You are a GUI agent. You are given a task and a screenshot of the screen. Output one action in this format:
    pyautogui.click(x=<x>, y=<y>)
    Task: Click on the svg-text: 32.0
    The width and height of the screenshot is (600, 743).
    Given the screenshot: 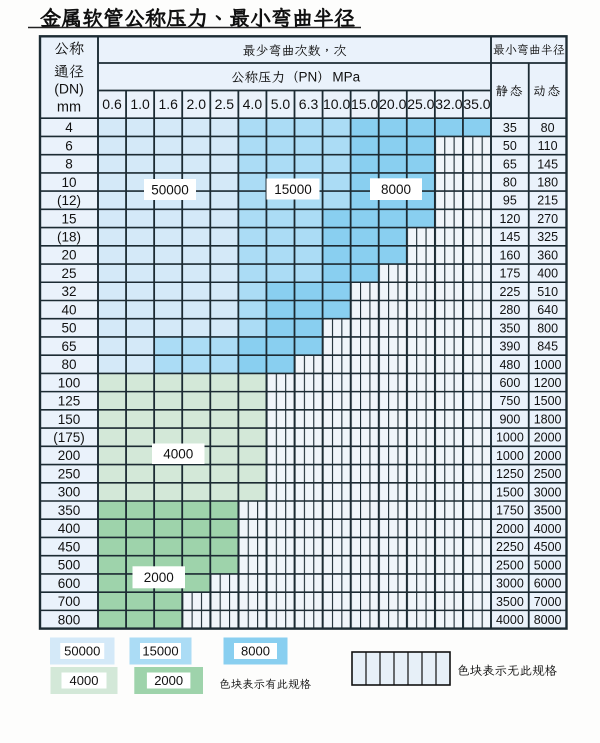 What is the action you would take?
    pyautogui.click(x=448, y=104)
    